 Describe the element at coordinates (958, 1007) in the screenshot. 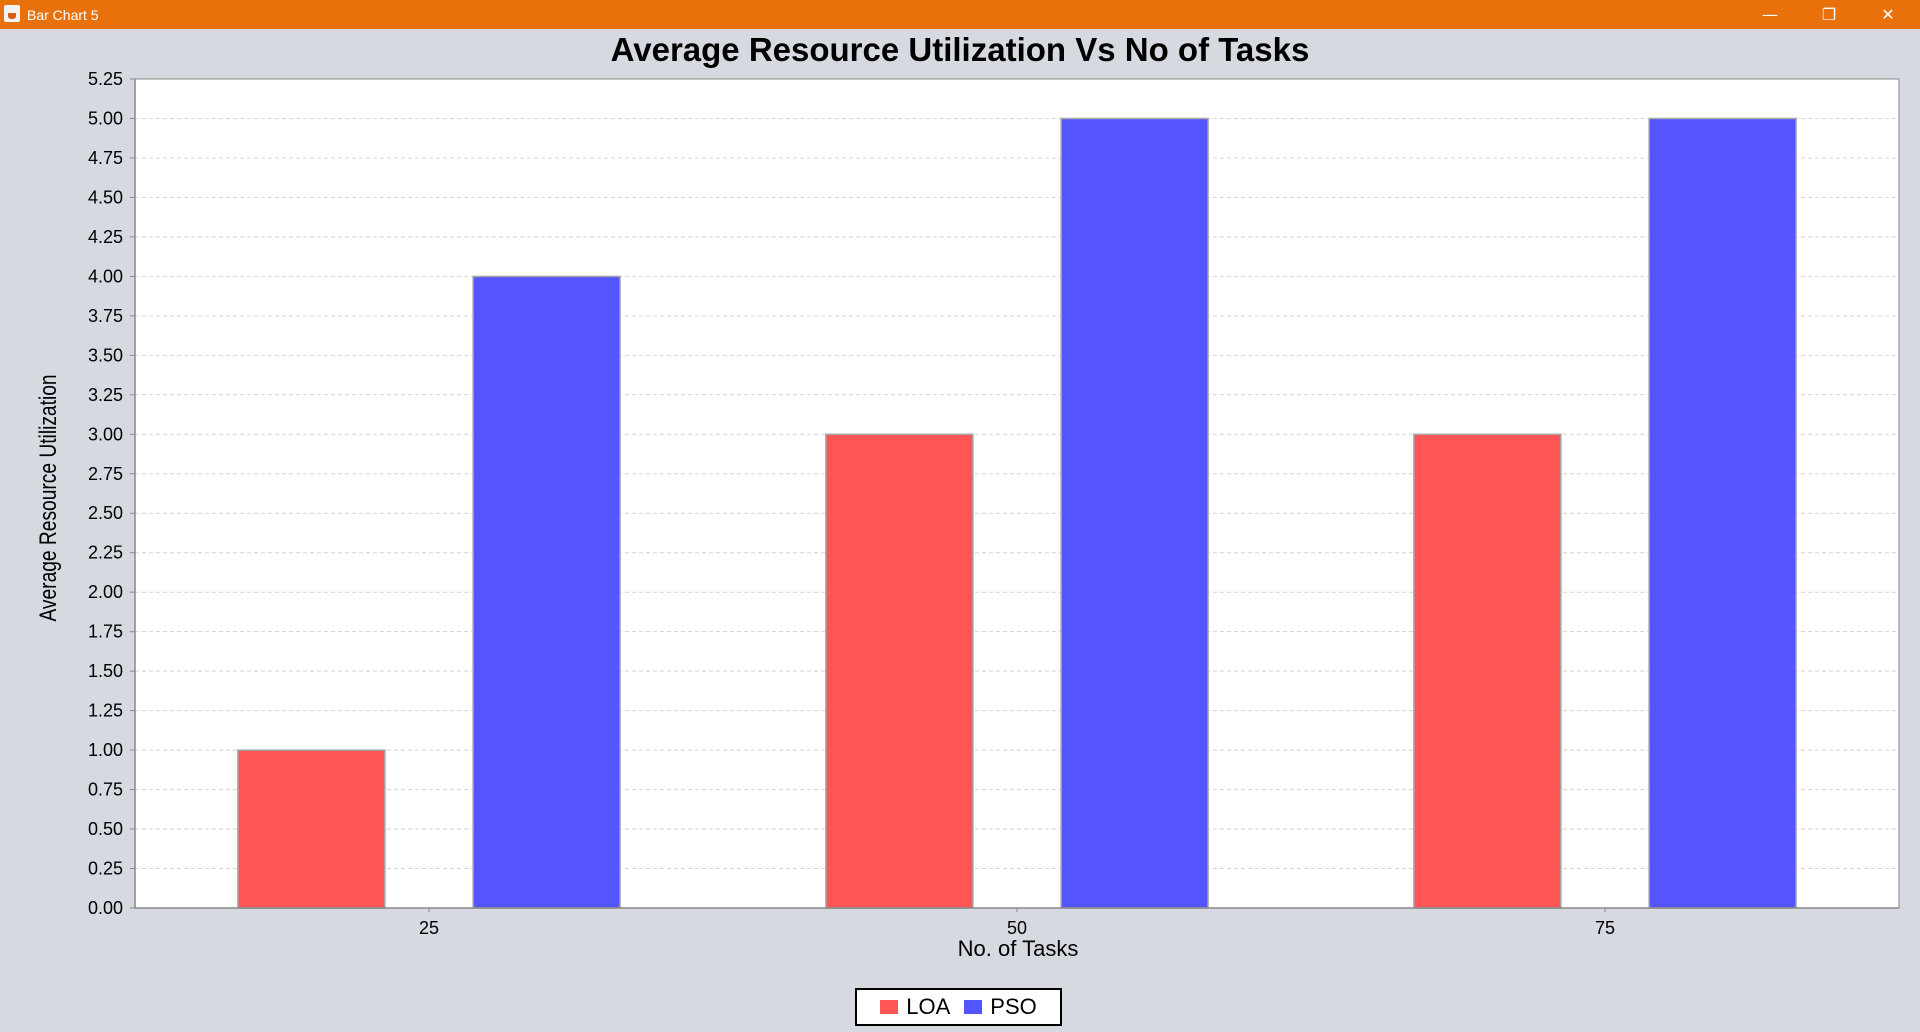

I see `legend: LOA PSO` at that location.